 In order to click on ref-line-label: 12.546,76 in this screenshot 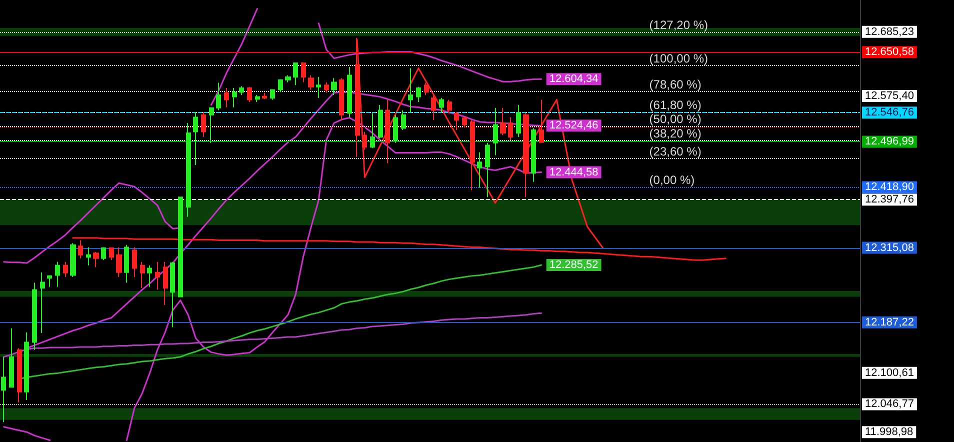, I will do `click(889, 112)`.